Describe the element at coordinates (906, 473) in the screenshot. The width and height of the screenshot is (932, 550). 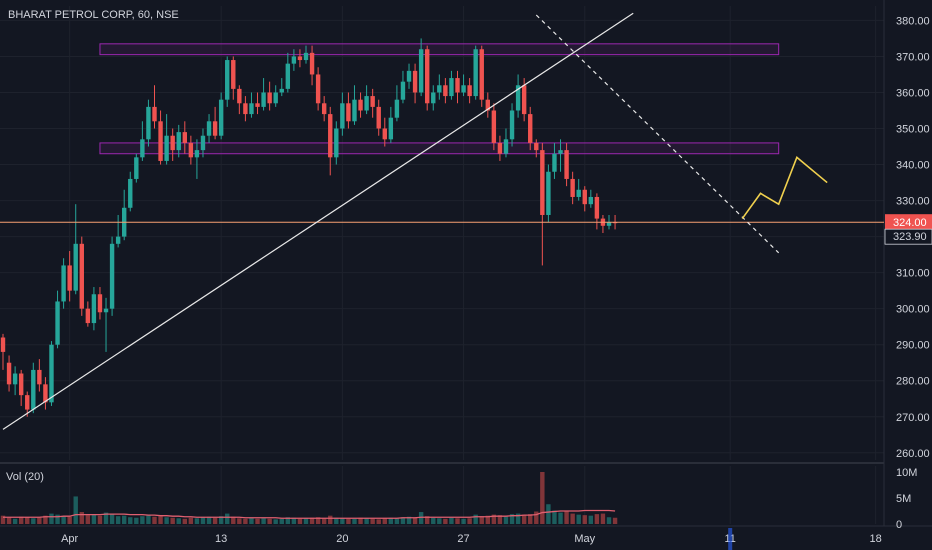
I see `volume-tick-label: 10M` at that location.